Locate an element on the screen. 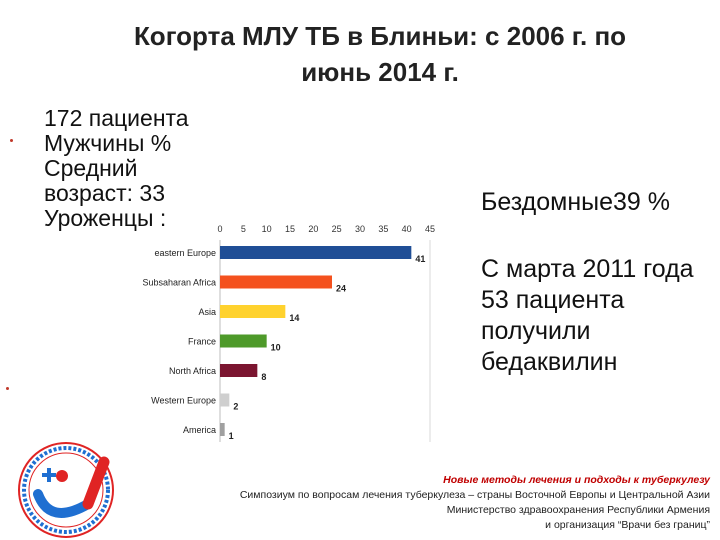 This screenshot has height=540, width=720. data-label: 41 is located at coordinates (420, 259).